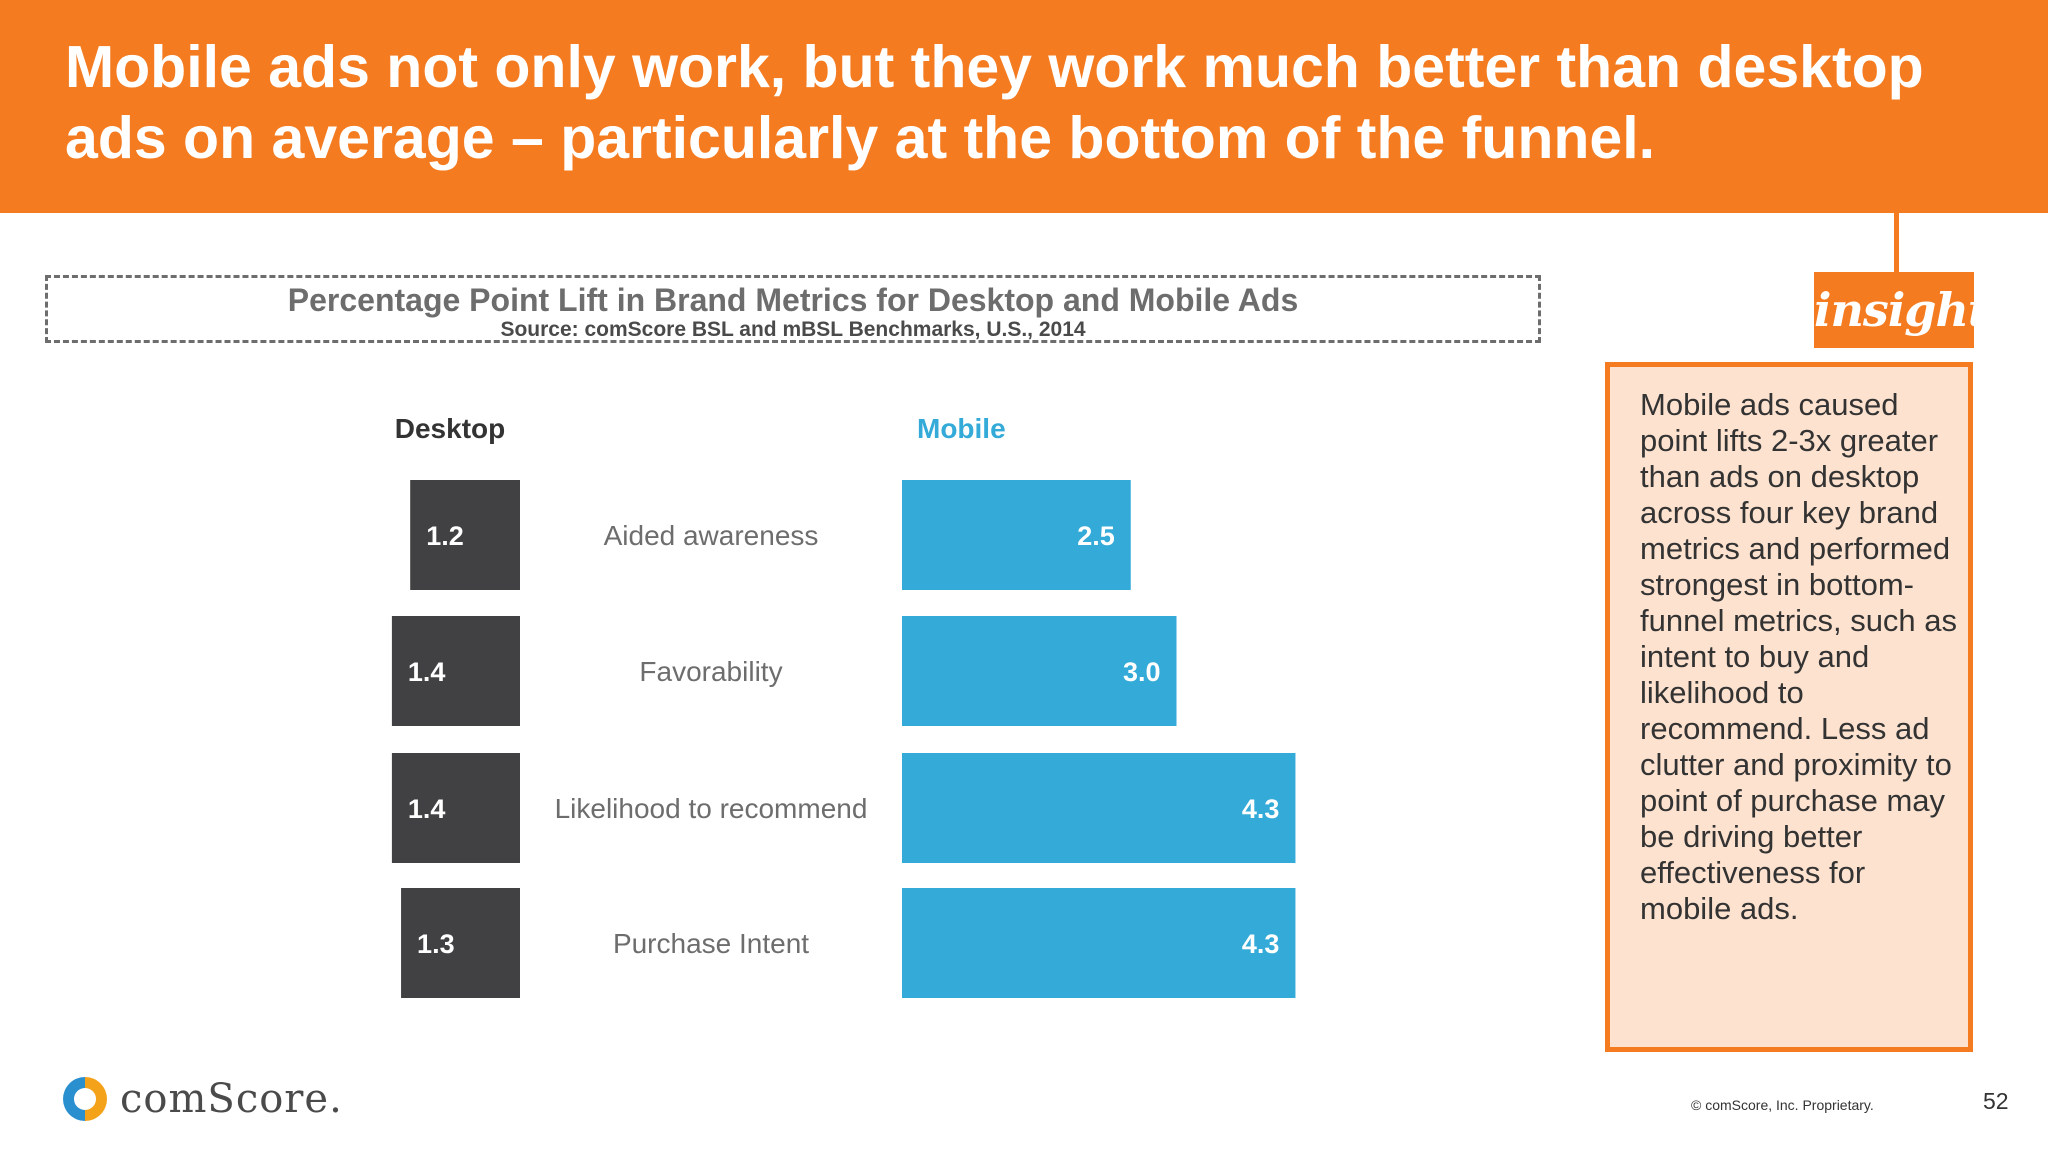 Image resolution: width=2048 pixels, height=1152 pixels. What do you see at coordinates (961, 428) in the screenshot?
I see `series-header-mobile: Mobile` at bounding box center [961, 428].